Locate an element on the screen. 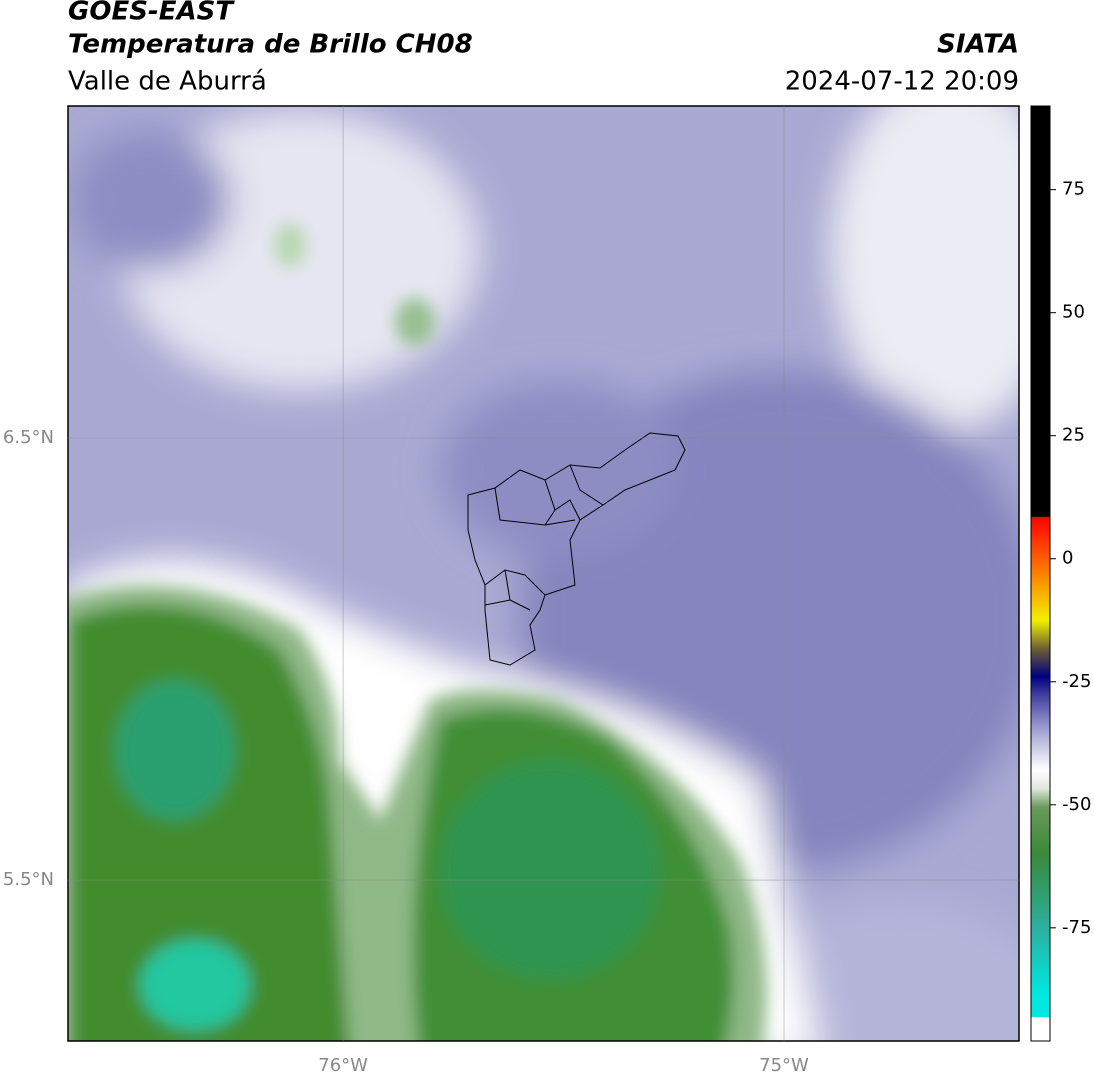  subtitle: Temperatura de Brillo CH08 is located at coordinates (270, 45).